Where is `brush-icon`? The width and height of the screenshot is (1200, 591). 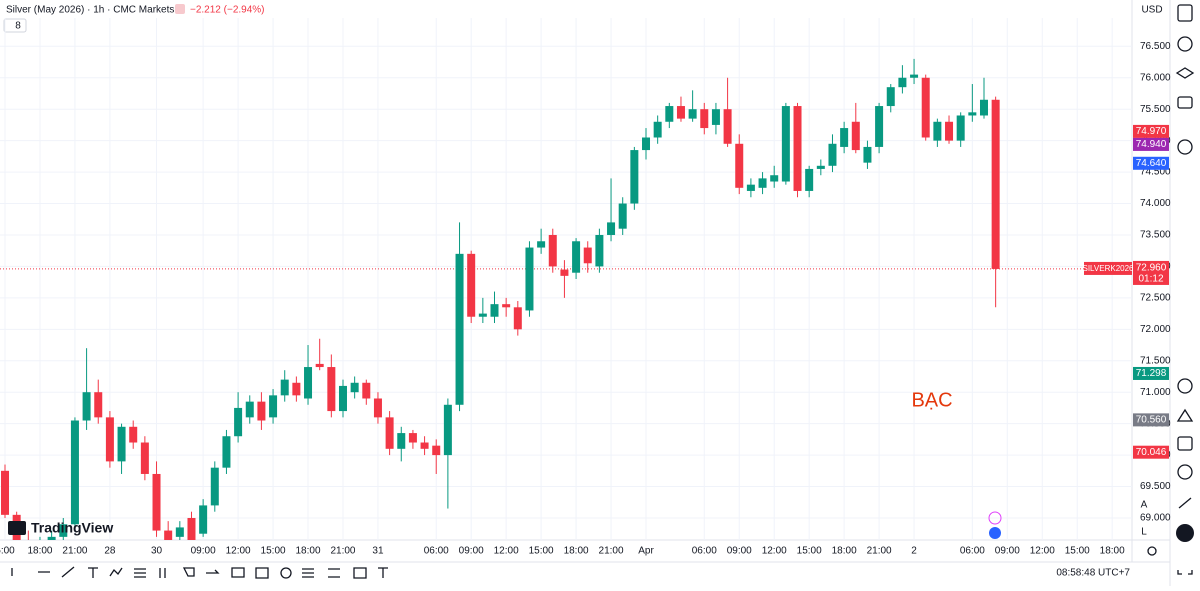
brush-icon is located at coordinates (1185, 503).